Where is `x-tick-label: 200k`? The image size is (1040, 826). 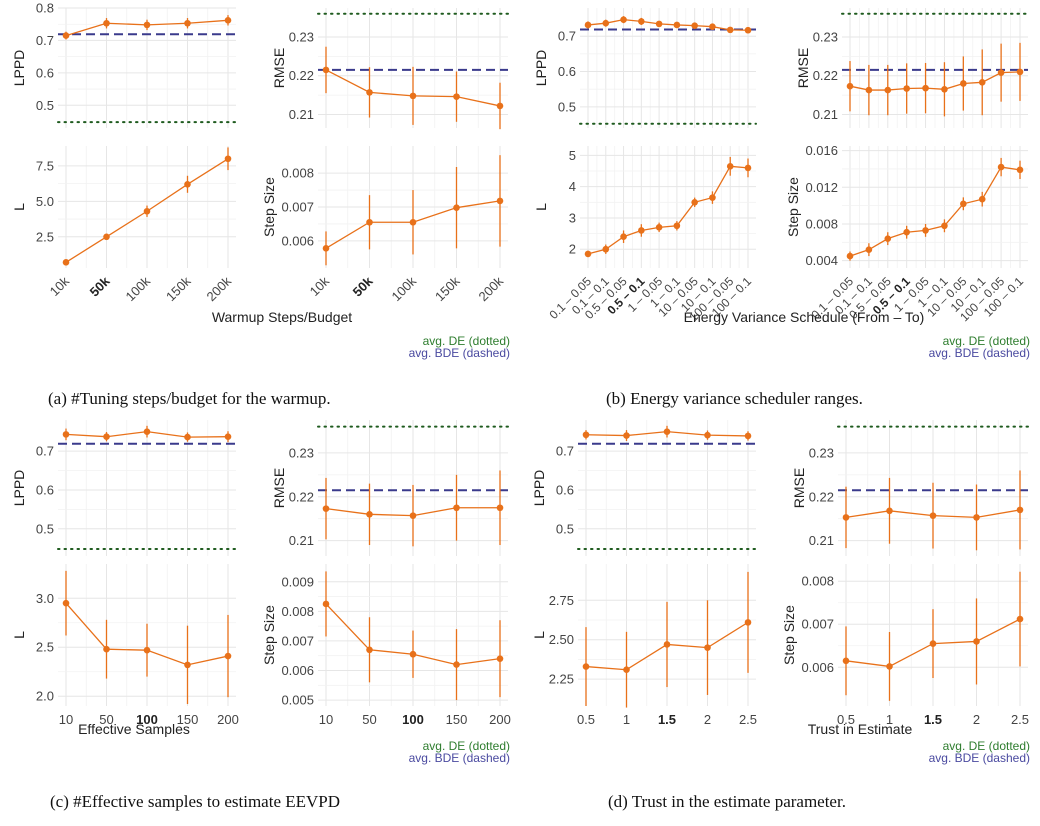
x-tick-label: 200k is located at coordinates (219, 288).